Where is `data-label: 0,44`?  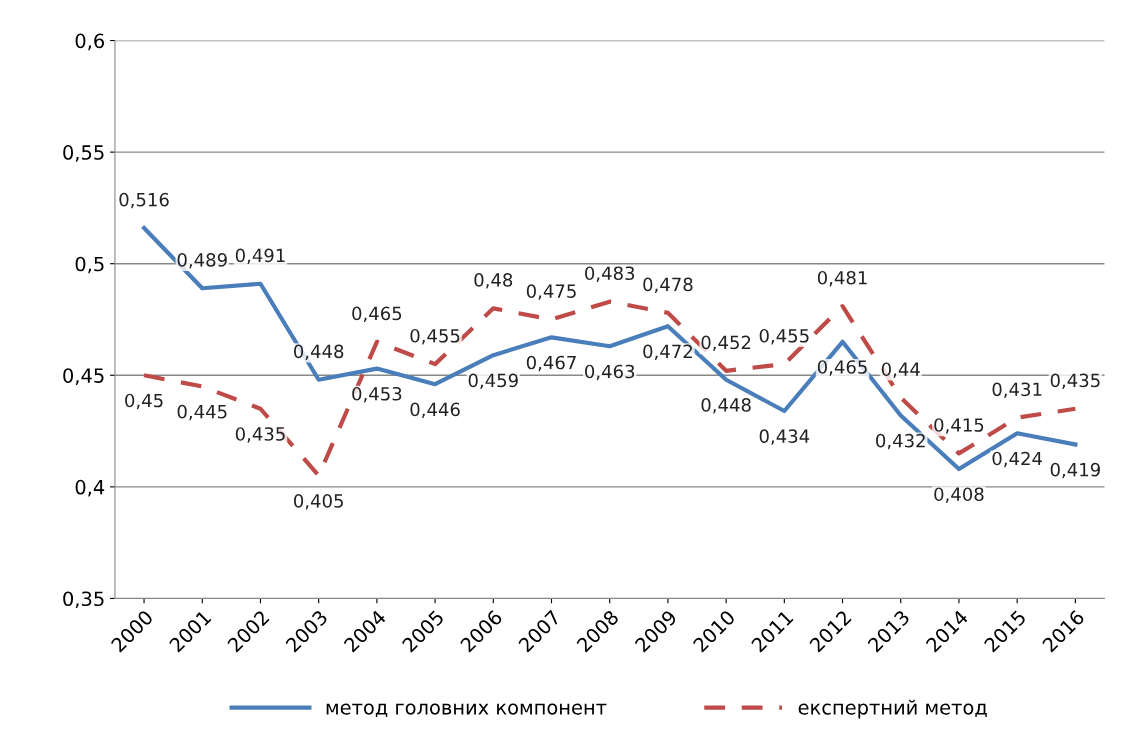
data-label: 0,44 is located at coordinates (900, 370).